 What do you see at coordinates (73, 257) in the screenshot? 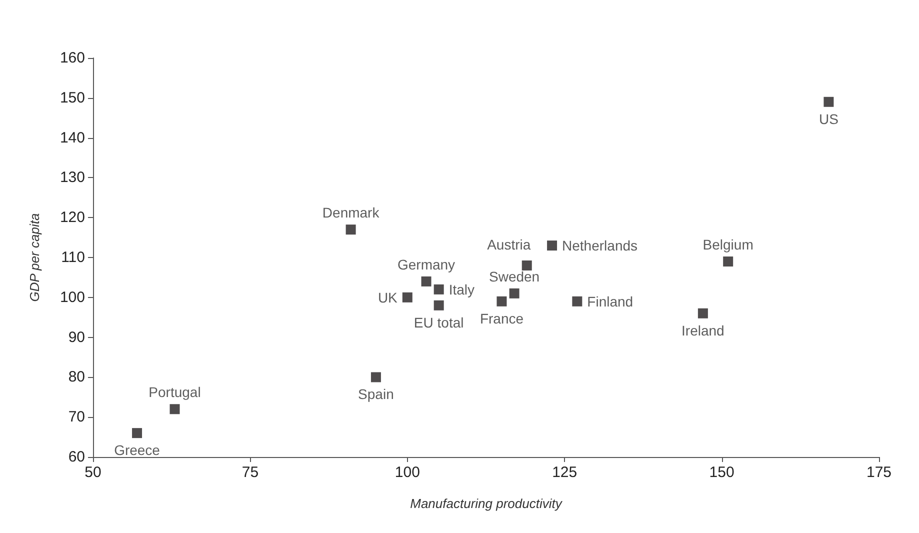
I see `y-tick-label: 110` at bounding box center [73, 257].